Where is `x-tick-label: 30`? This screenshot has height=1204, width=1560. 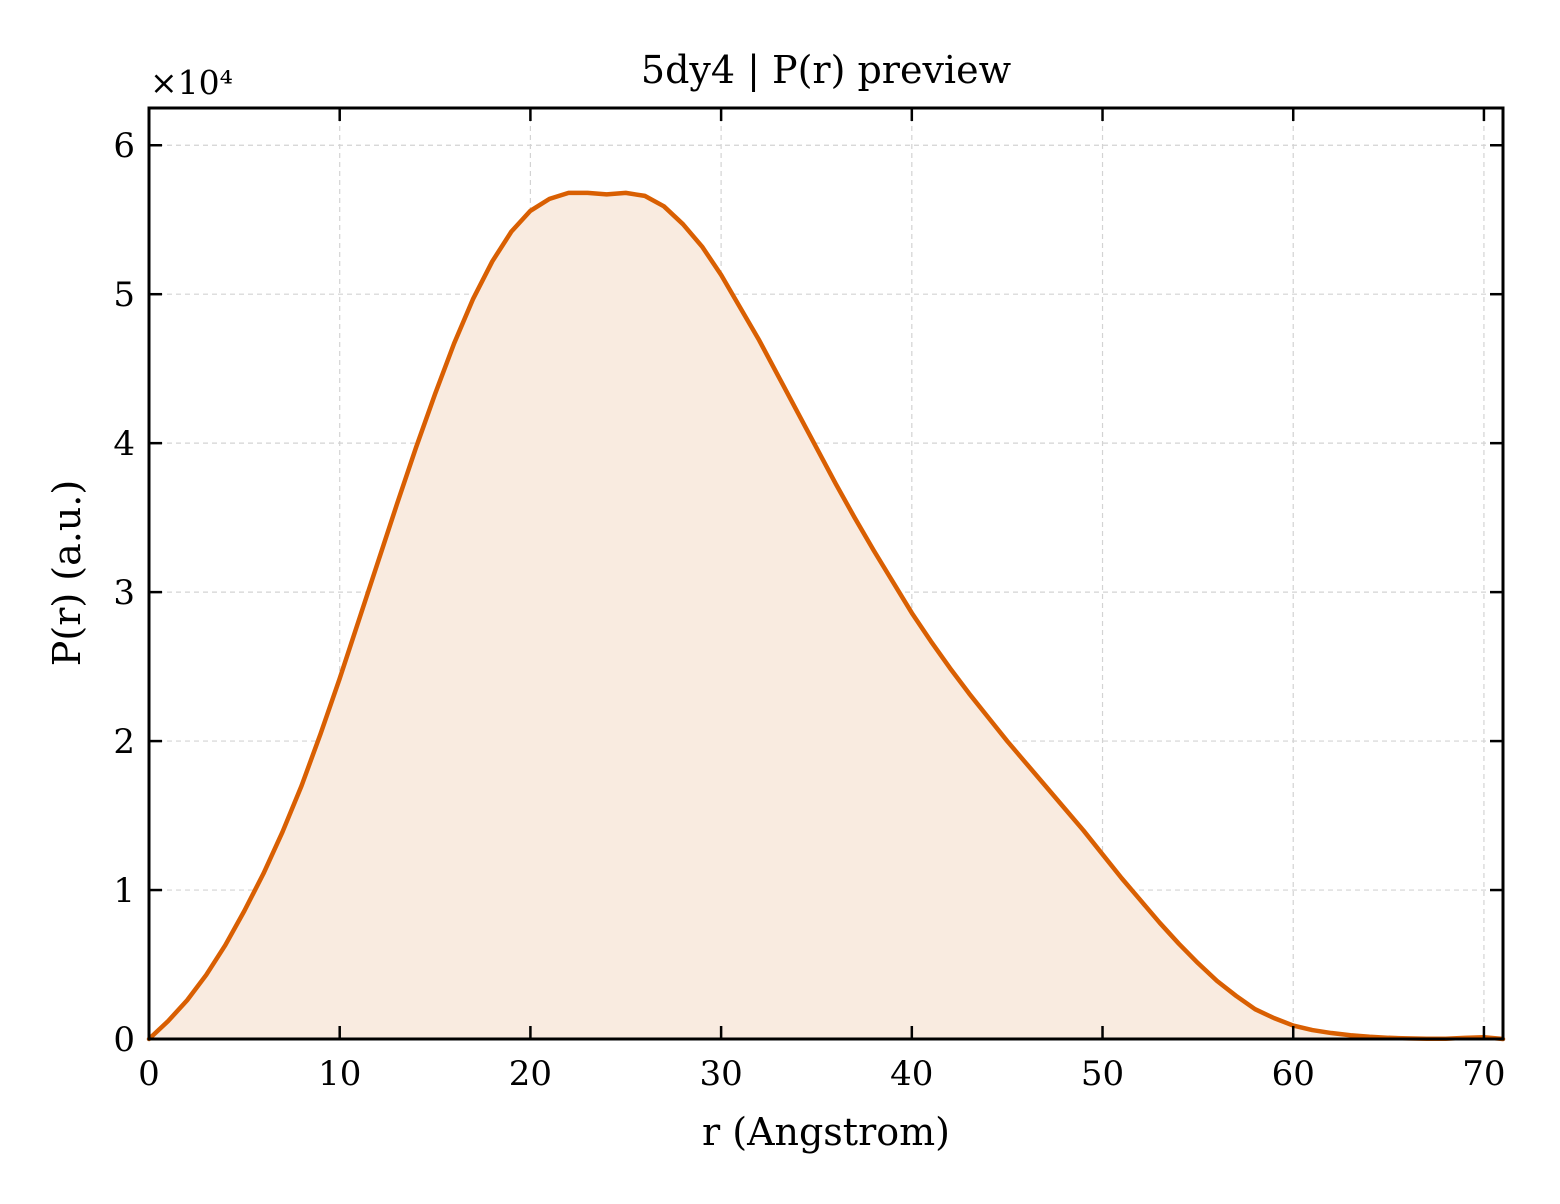
x-tick-label: 30 is located at coordinates (720, 1074).